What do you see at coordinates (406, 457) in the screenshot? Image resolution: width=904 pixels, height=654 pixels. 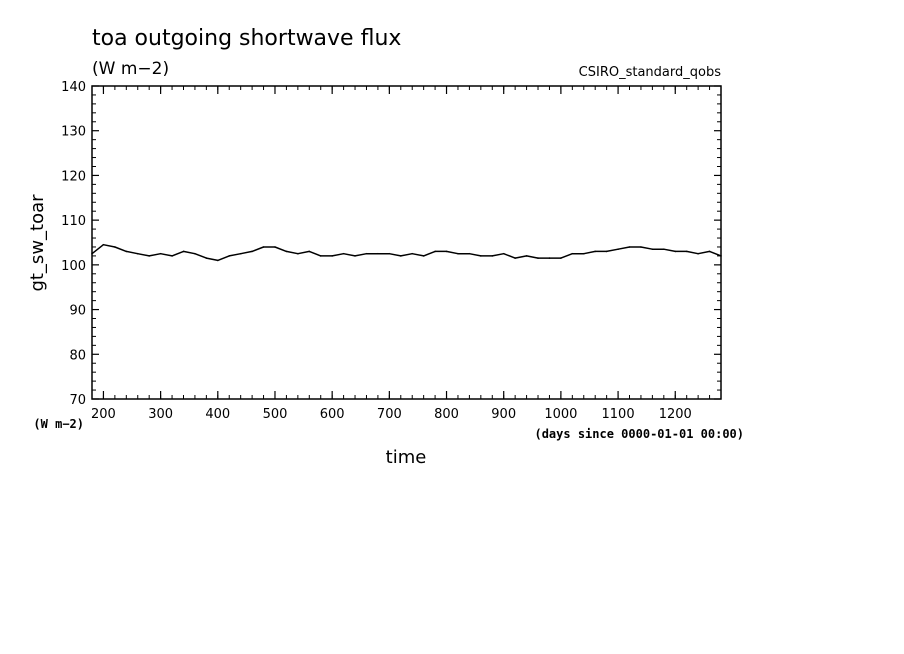 I see `x-axis-label: time` at bounding box center [406, 457].